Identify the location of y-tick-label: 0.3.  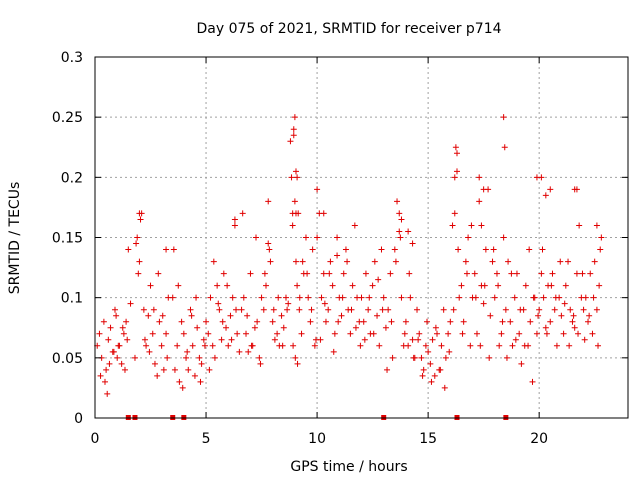
(72, 58).